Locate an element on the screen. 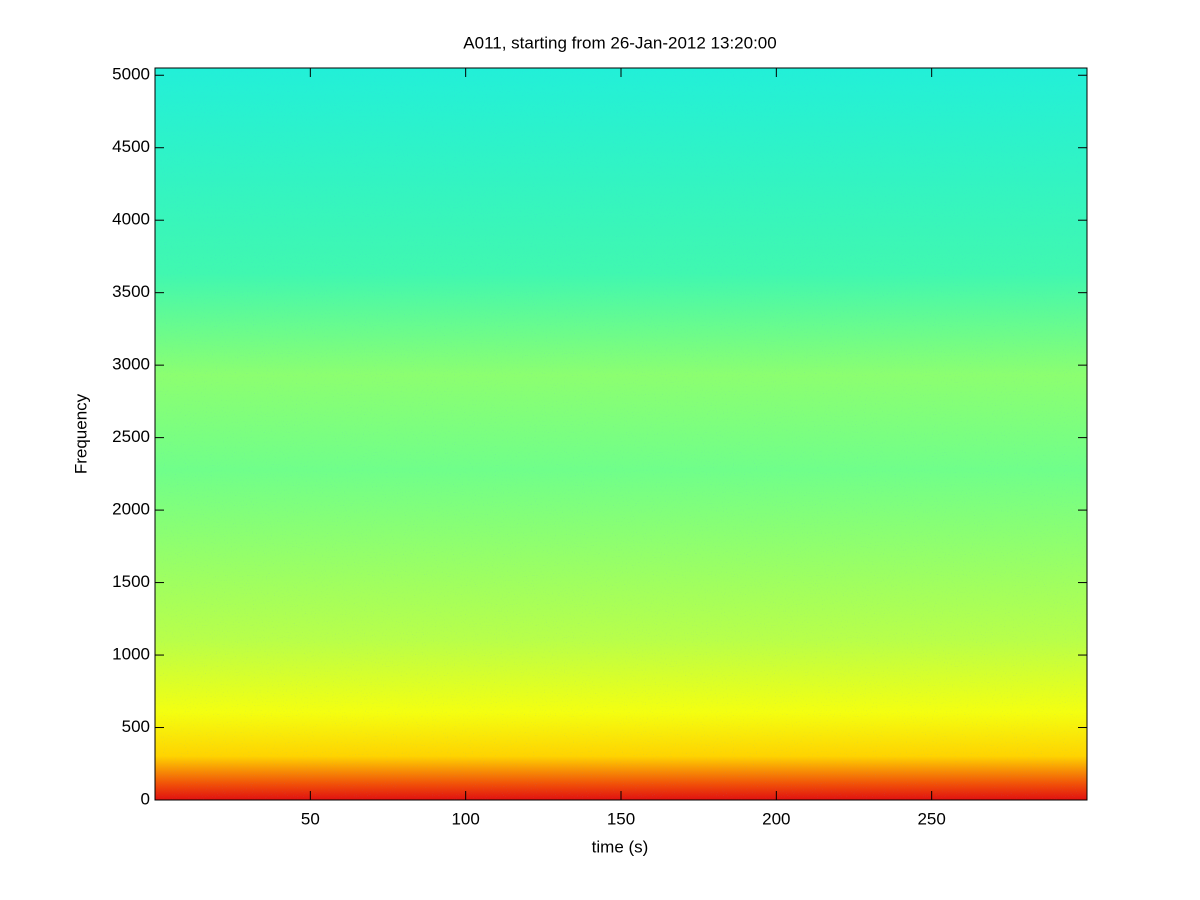 The height and width of the screenshot is (900, 1200). y-tick-label: 2500 is located at coordinates (131, 436).